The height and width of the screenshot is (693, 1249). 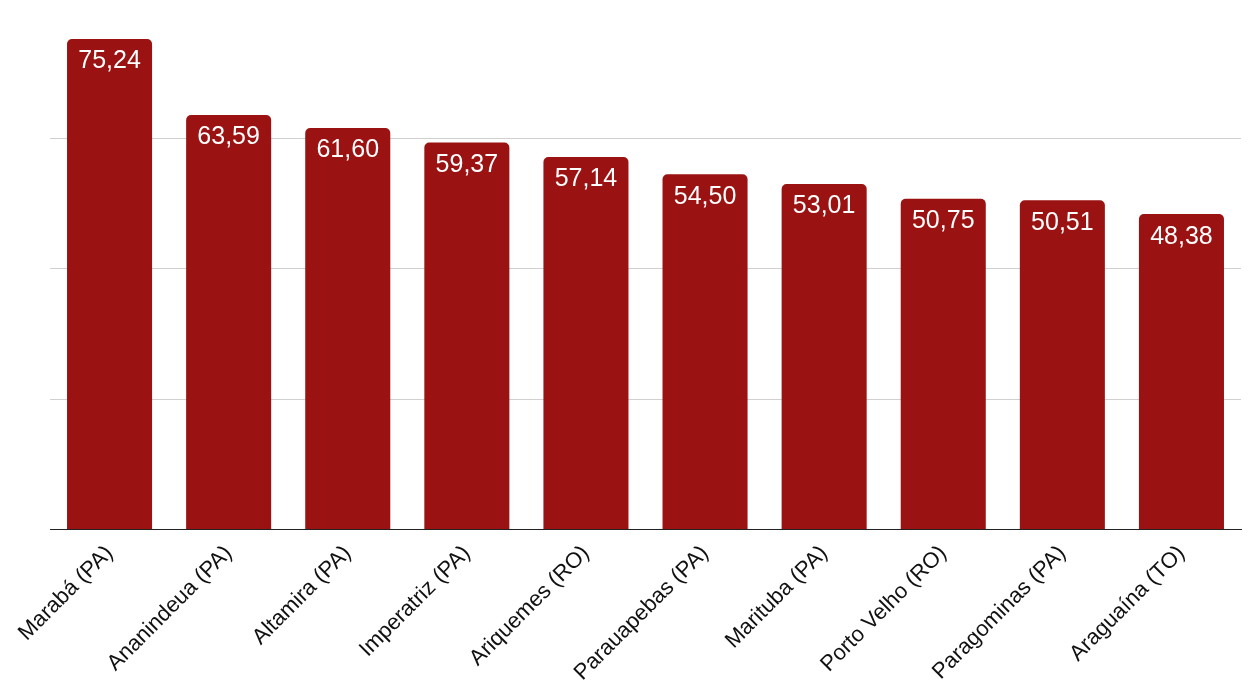 I want to click on data-label: 53,01, so click(x=824, y=204).